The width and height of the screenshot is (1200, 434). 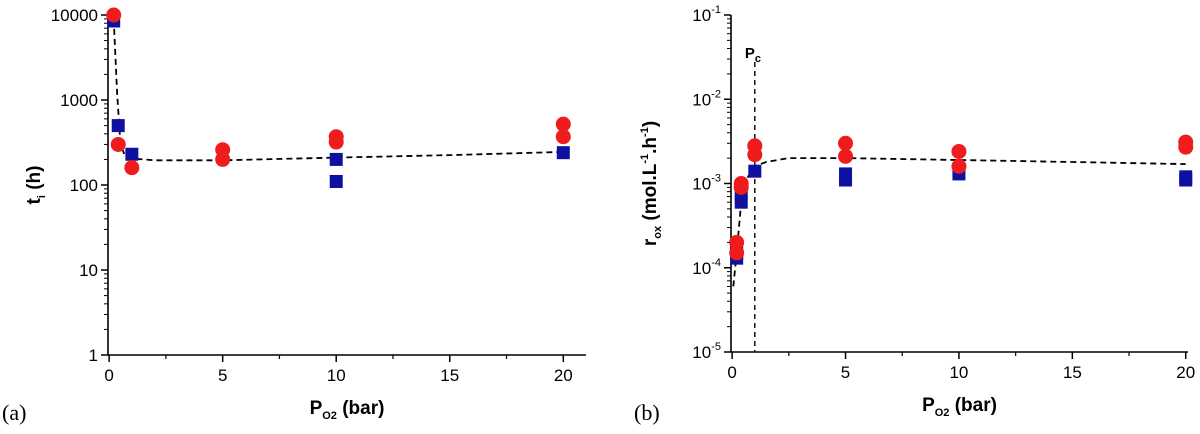 I want to click on panel-label: (b), so click(x=647, y=412).